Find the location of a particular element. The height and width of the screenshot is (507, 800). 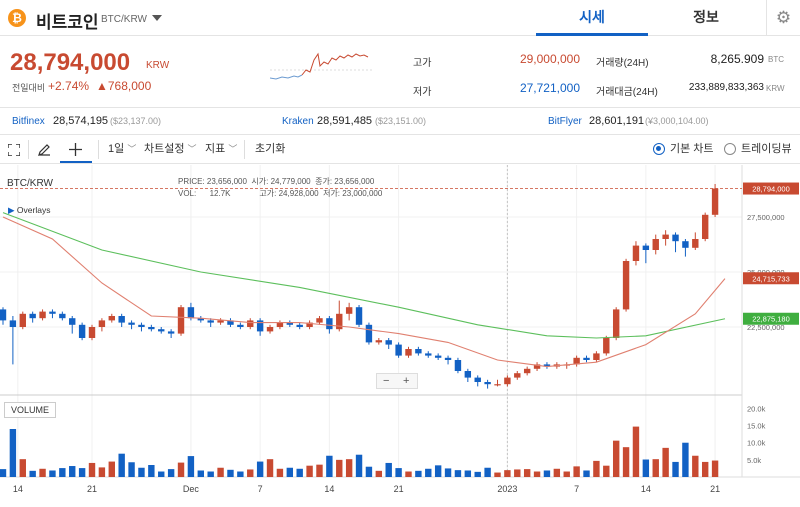

vol-tick-label: 5.0k is located at coordinates (754, 460).